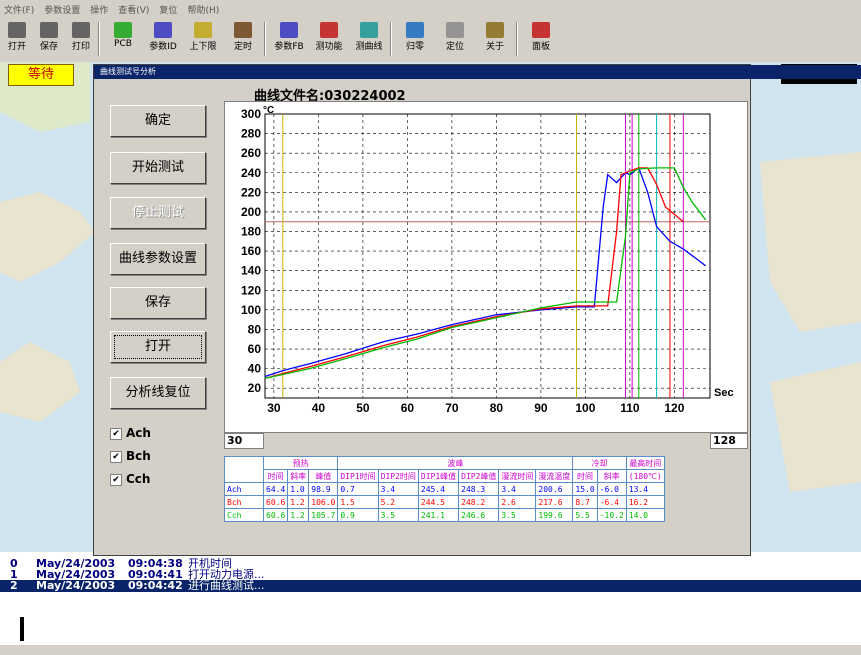 The width and height of the screenshot is (861, 655). Describe the element at coordinates (251, 251) in the screenshot. I see `y-tick-label: 160` at that location.